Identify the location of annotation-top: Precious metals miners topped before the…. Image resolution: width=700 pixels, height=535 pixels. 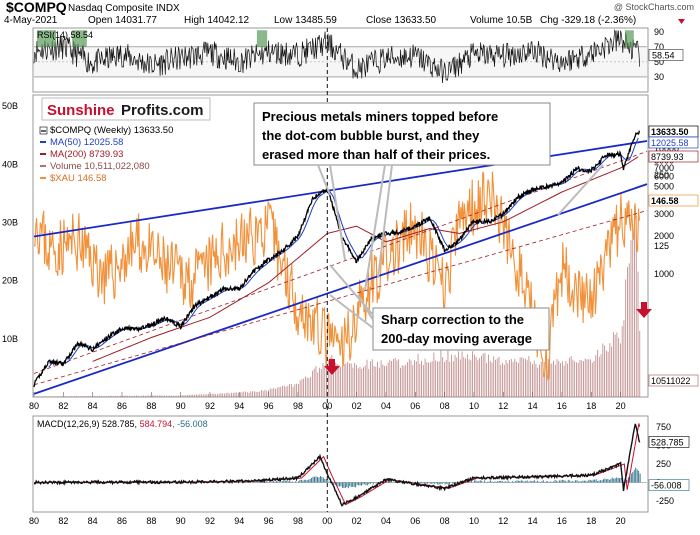
(402, 134).